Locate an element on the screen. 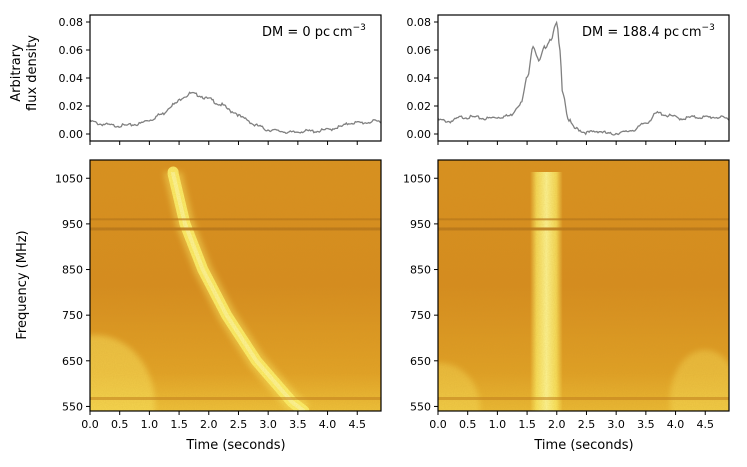 Image resolution: width=747 pixels, height=467 pixels. y-axis-label-line2: flux density is located at coordinates (32, 73).